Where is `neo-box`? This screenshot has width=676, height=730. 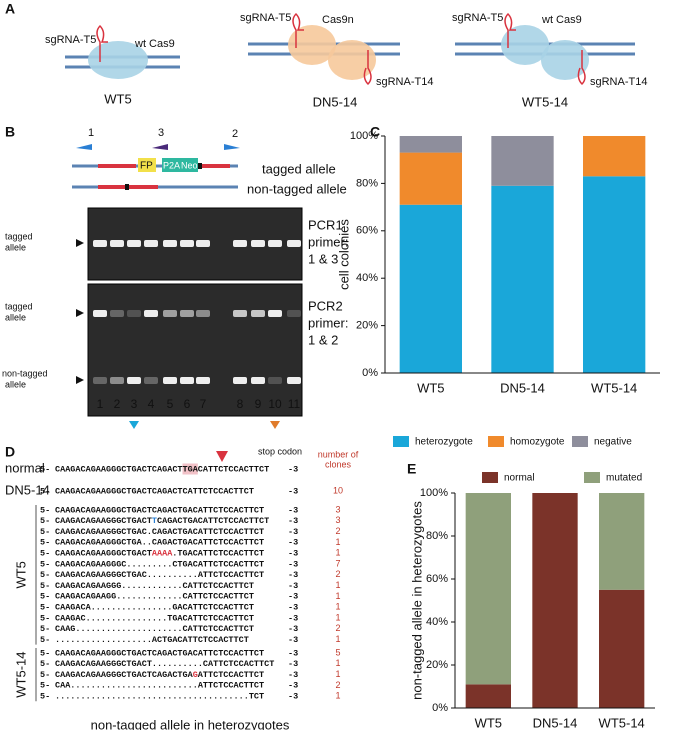
neo-box is located at coordinates (180, 165).